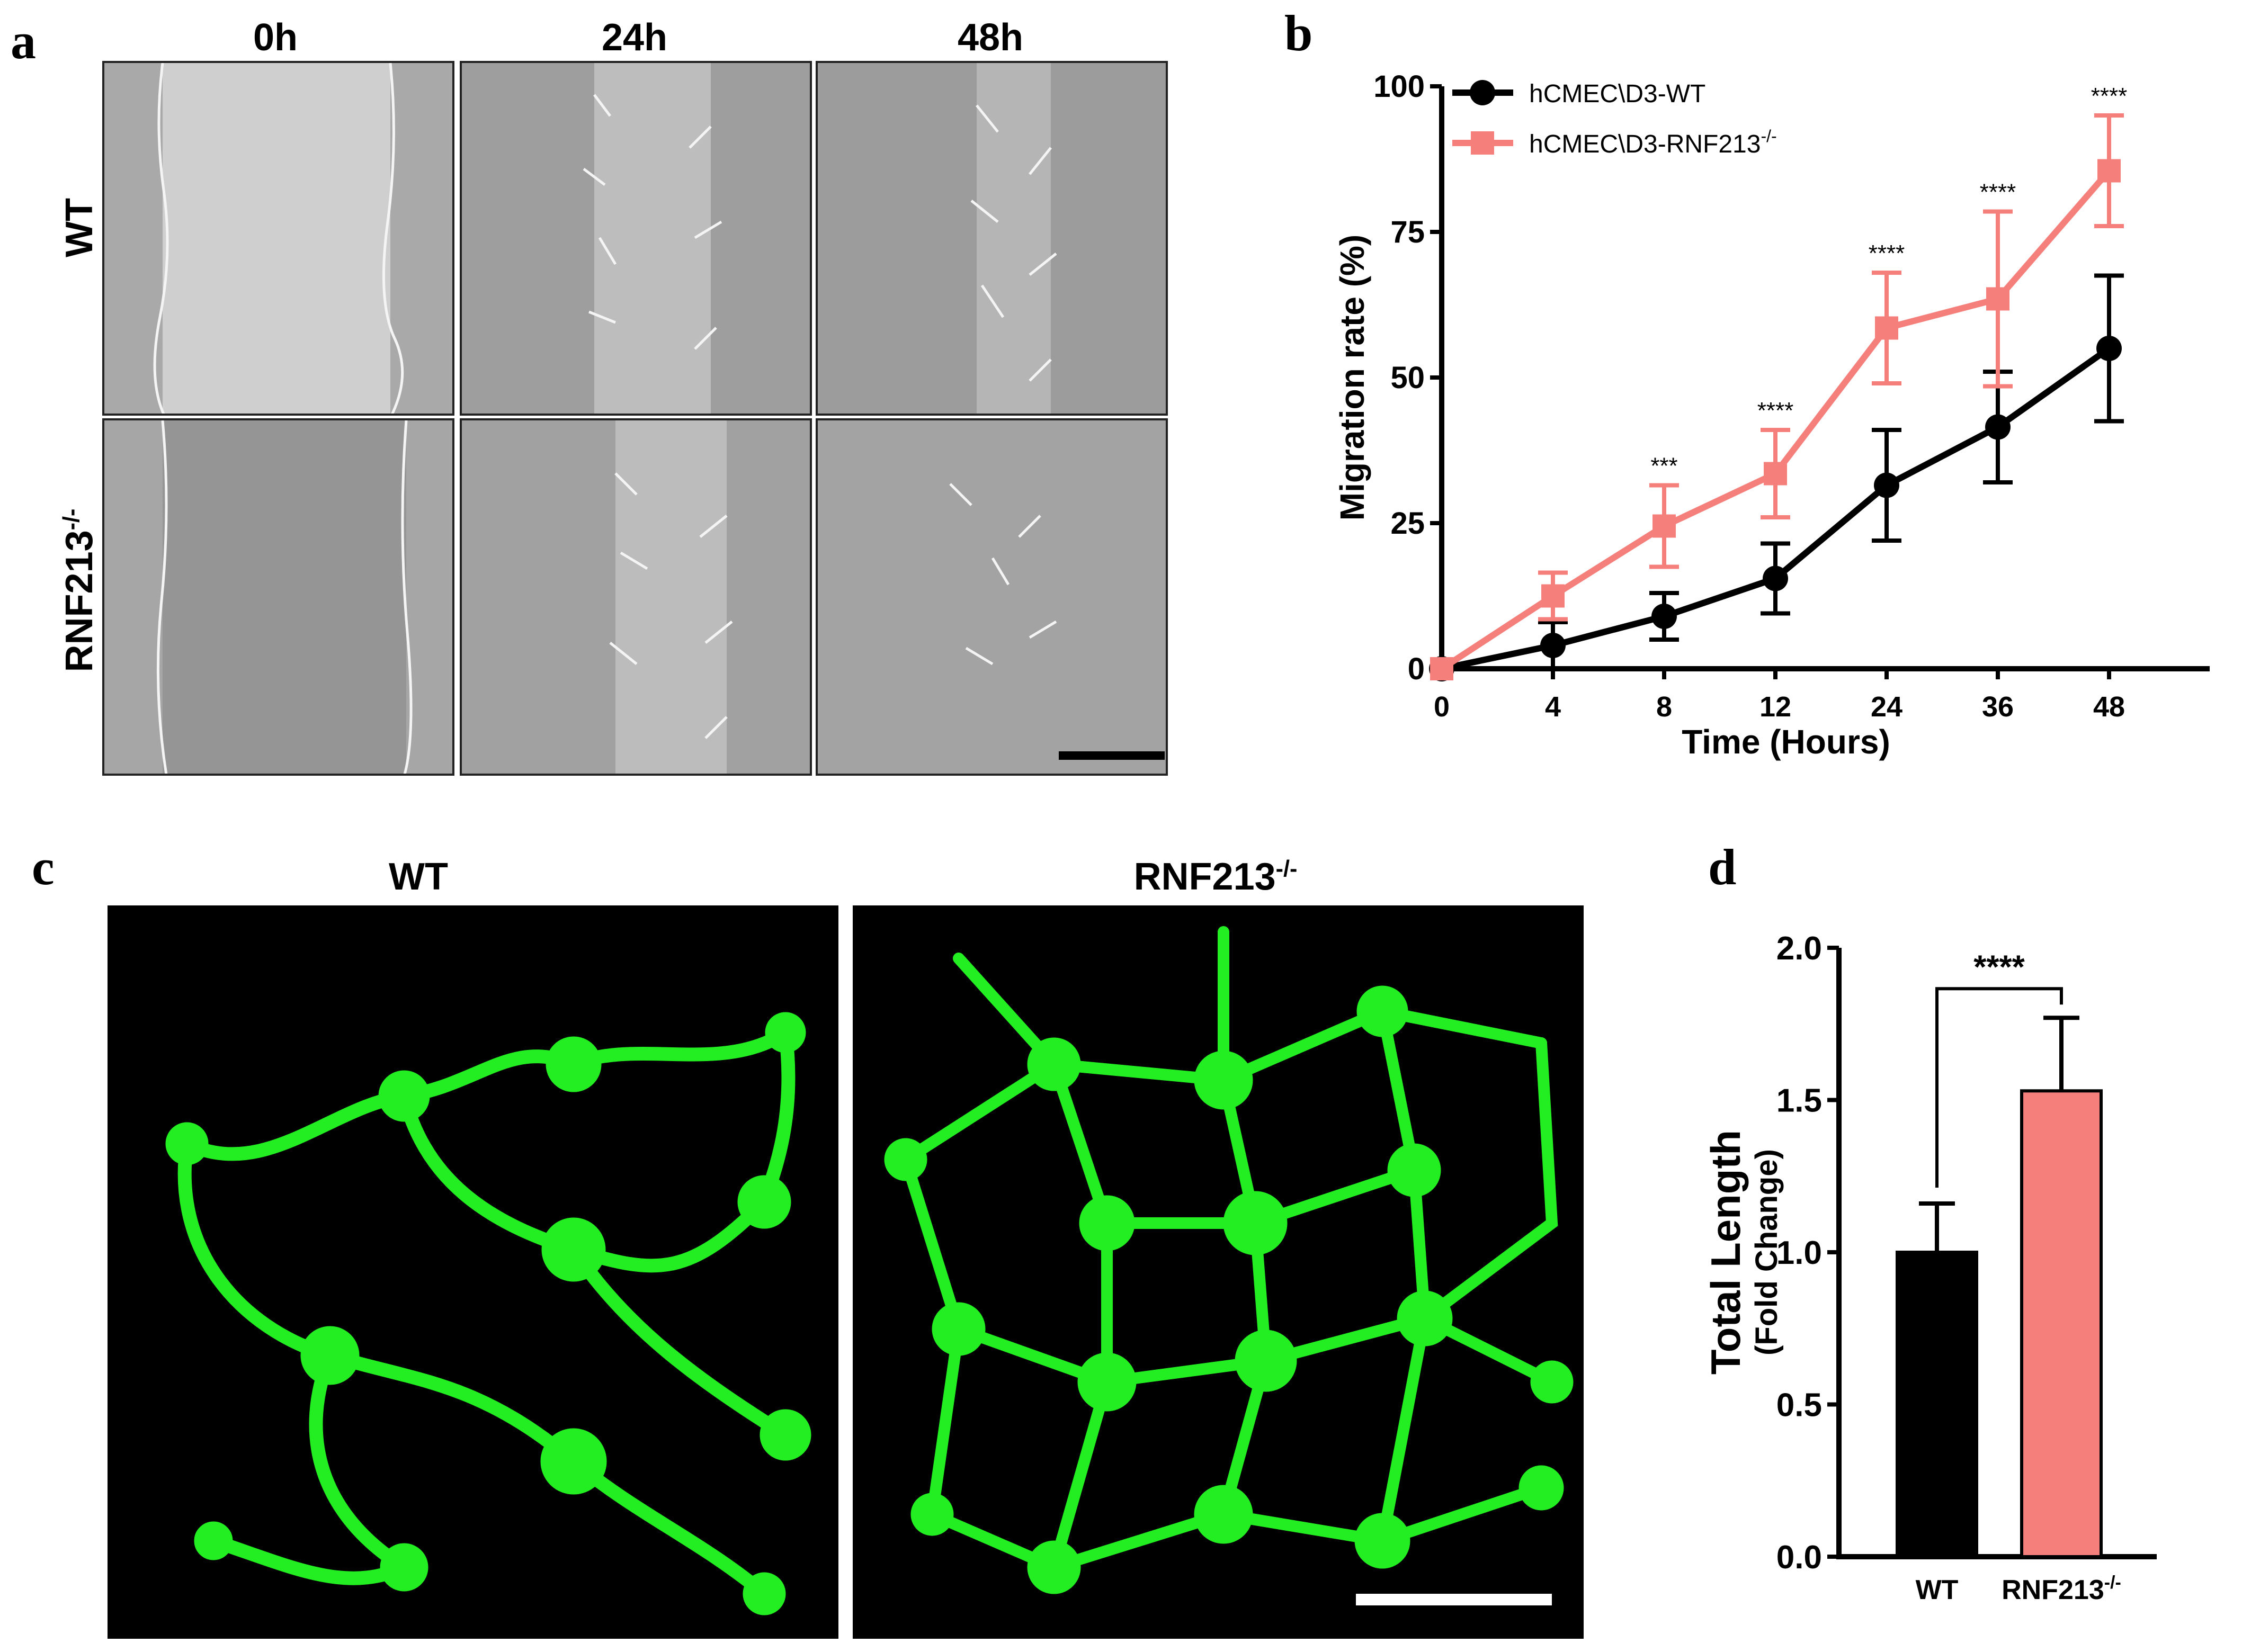 This screenshot has height=1652, width=2251. Describe the element at coordinates (1664, 707) in the screenshot. I see `b-x-tick-label: 8` at that location.